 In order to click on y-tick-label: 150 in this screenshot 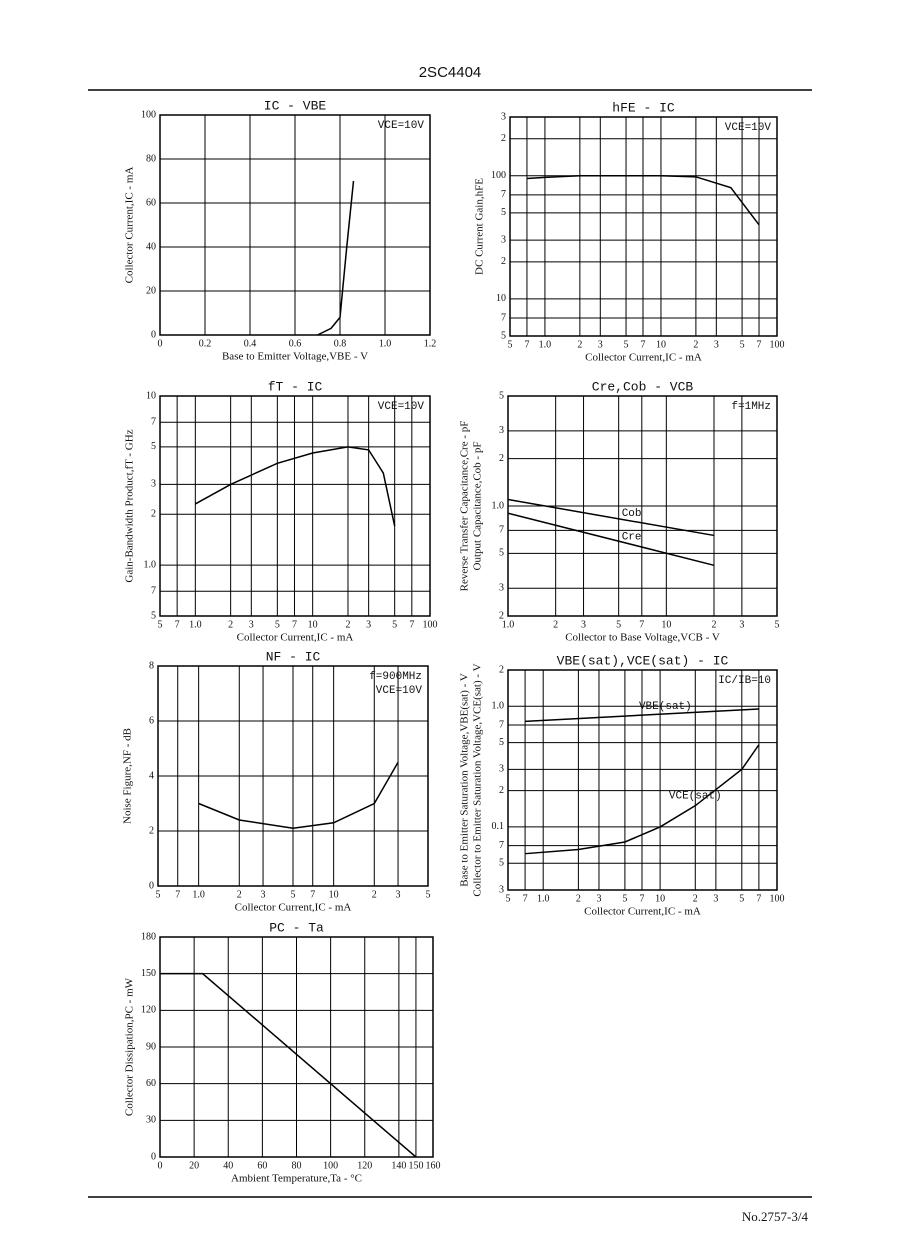, I will do `click(148, 973)`.